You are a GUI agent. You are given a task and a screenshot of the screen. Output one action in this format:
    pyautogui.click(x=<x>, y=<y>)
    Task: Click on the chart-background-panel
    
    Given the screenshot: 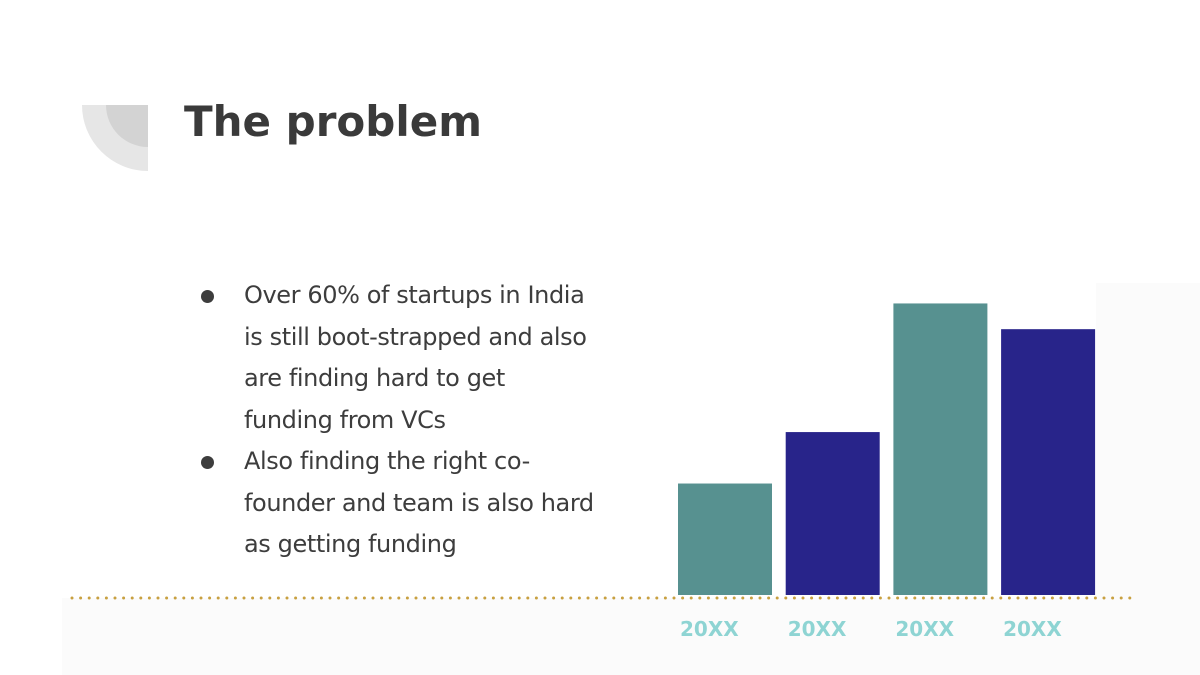 What is the action you would take?
    pyautogui.click(x=1148, y=440)
    